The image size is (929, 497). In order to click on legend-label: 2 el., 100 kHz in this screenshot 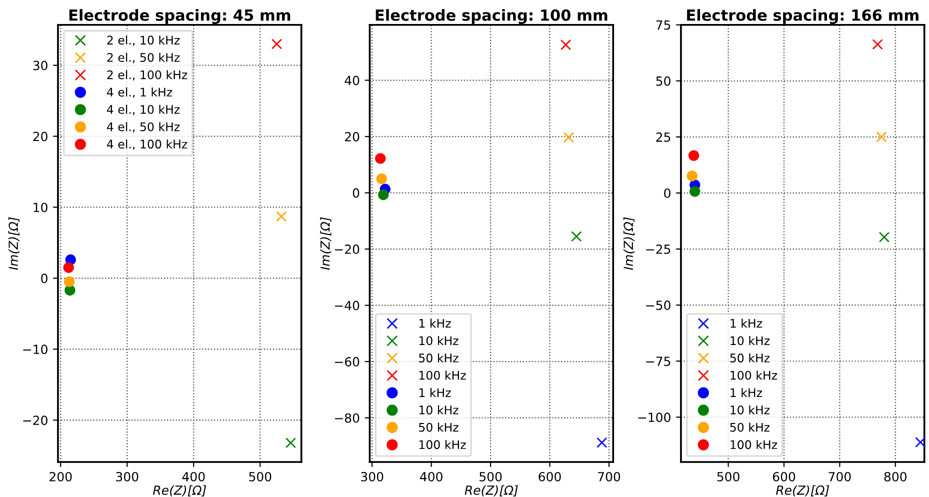, I will do `click(147, 75)`.